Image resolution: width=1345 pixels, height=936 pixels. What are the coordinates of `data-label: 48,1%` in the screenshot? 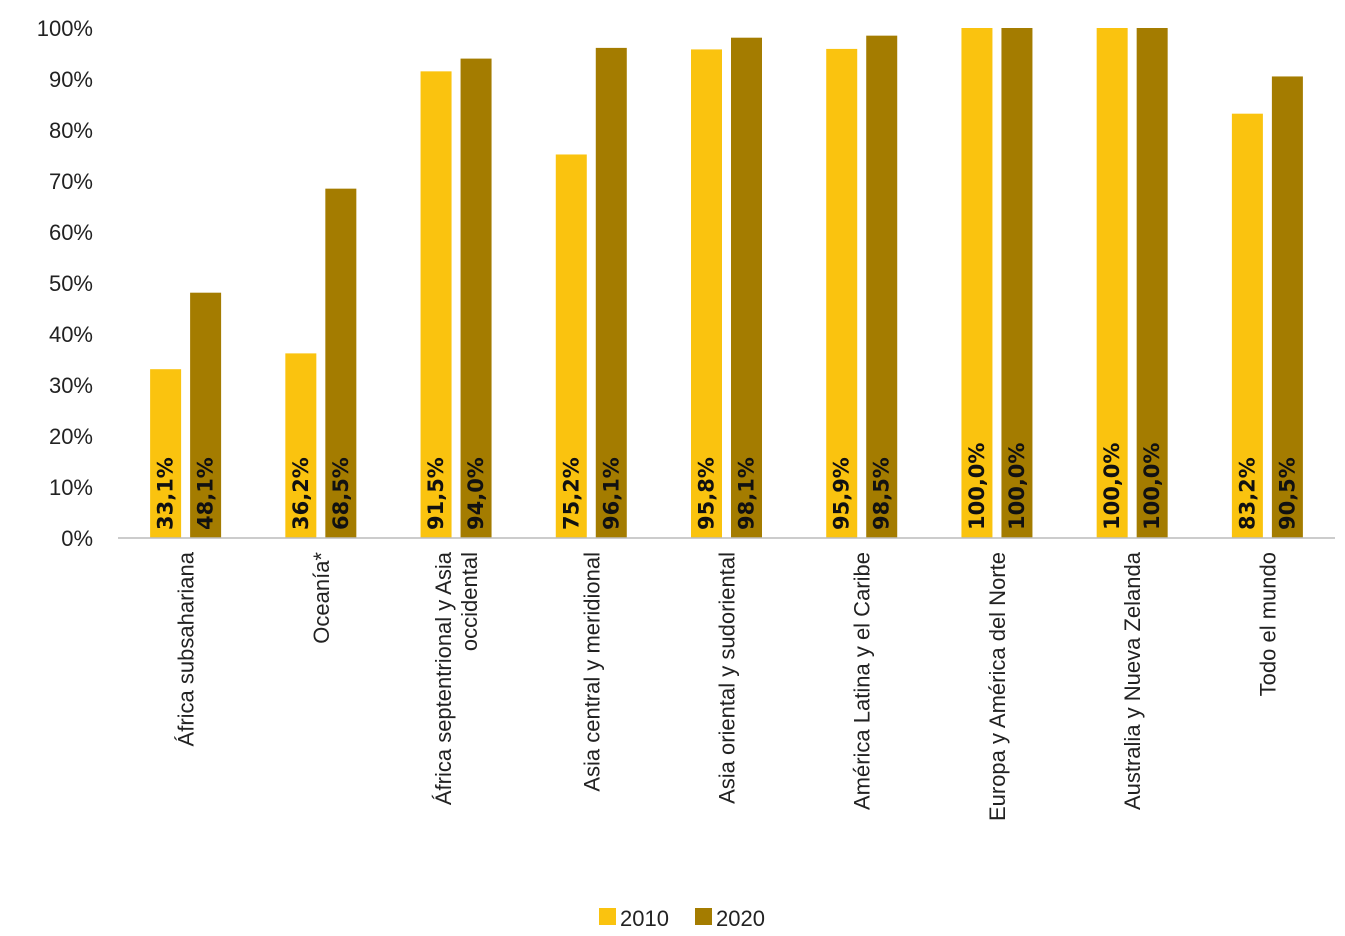 It's located at (206, 493).